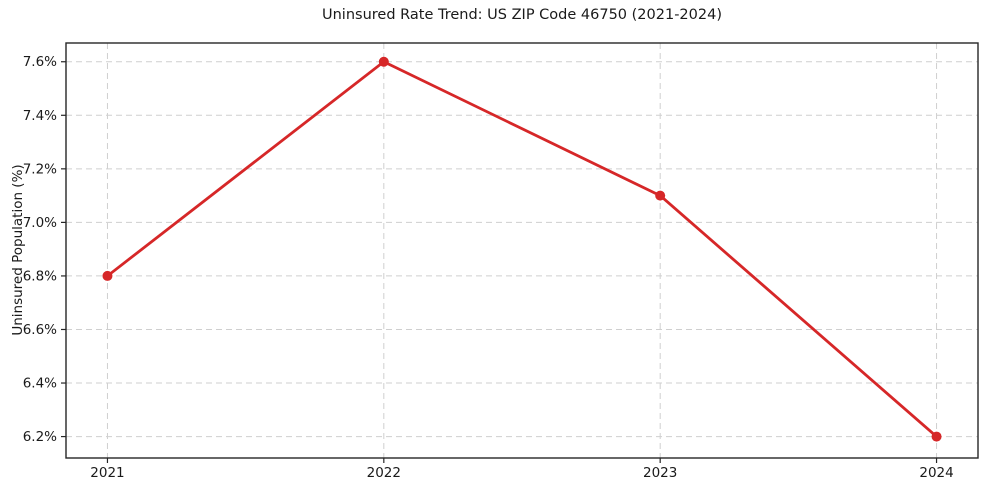 This screenshot has height=490, width=989. I want to click on y-tick-label: 6.6%, so click(40, 330).